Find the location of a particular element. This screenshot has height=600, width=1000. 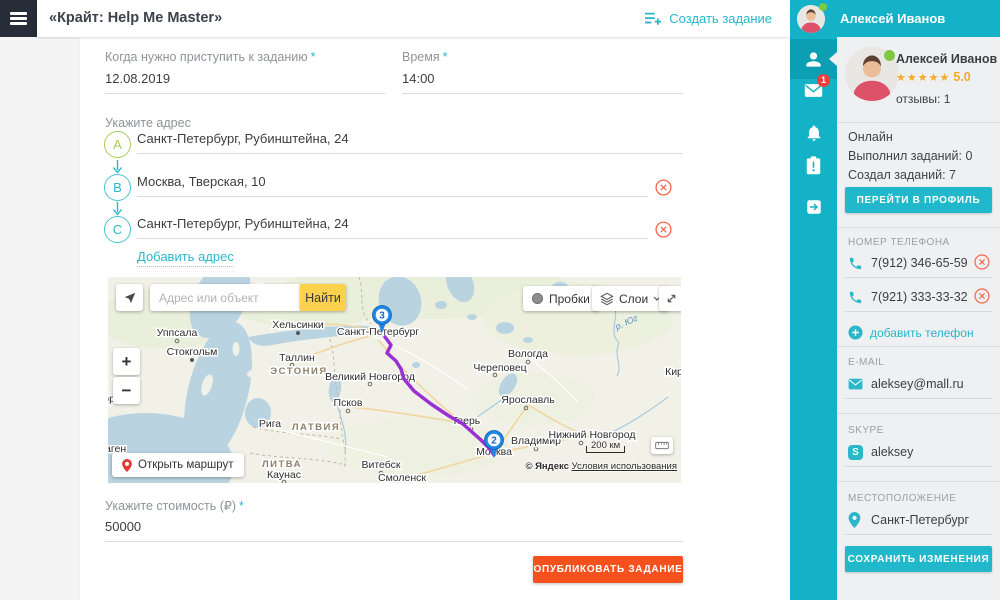

date-input is located at coordinates (245, 81).